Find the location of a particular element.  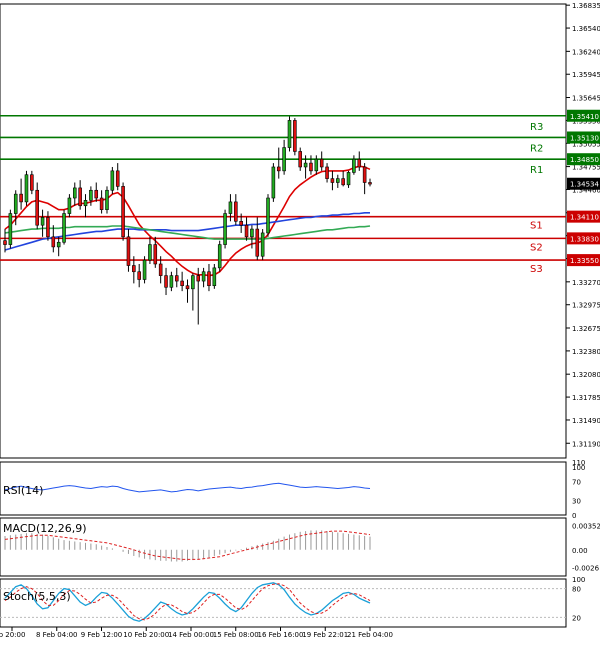

level-price-label: 1.35410 is located at coordinates (584, 117).